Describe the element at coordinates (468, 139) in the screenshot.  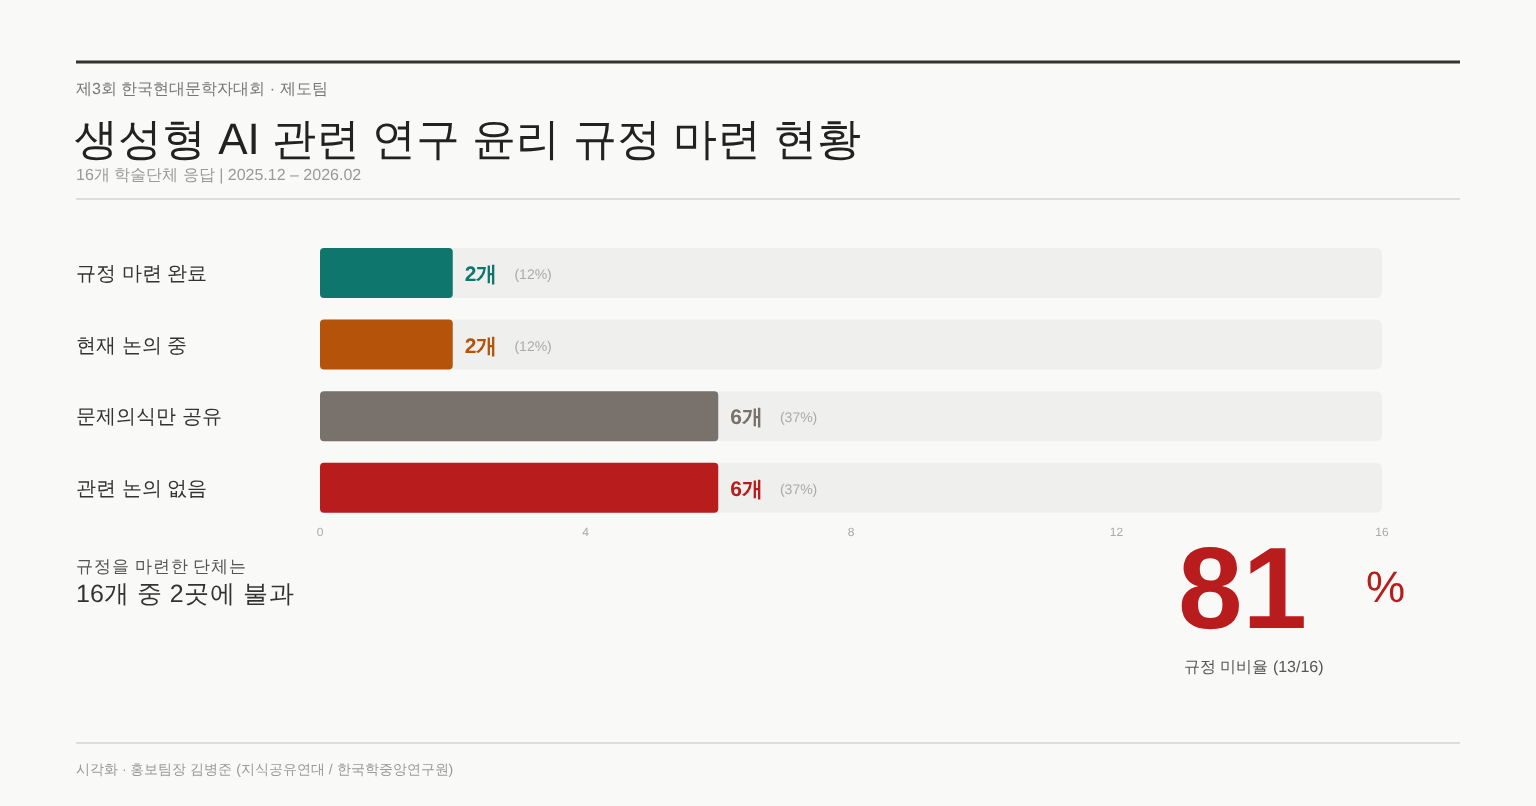
I see `title: 생성형 AI 관련 연구 윤리 규정 마련 현황` at that location.